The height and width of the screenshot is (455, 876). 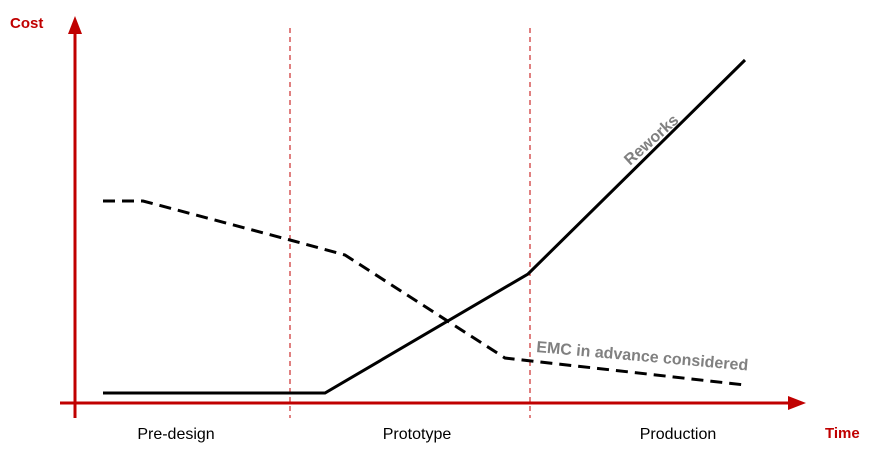 I want to click on y-axis-arrow, so click(x=75, y=25).